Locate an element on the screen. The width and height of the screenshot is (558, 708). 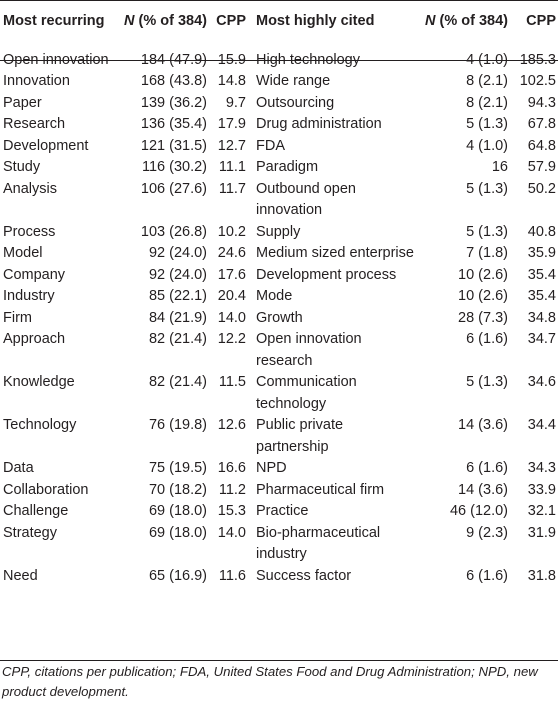
table-top-rule is located at coordinates (279, 0).